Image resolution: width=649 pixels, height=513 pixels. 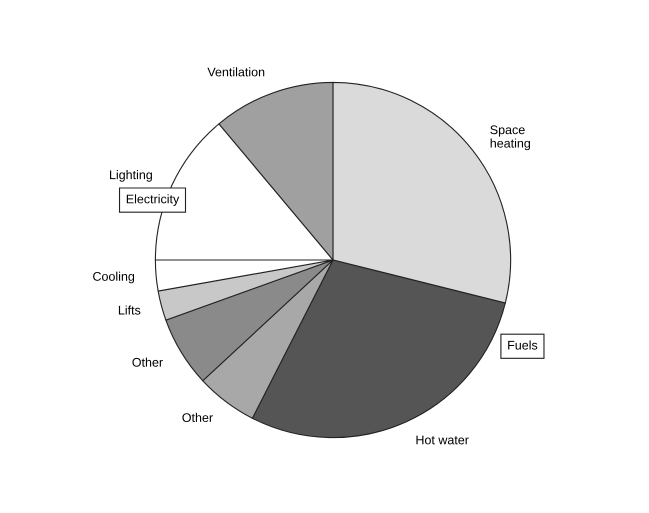 I want to click on slice-label: Cooling, so click(x=113, y=278).